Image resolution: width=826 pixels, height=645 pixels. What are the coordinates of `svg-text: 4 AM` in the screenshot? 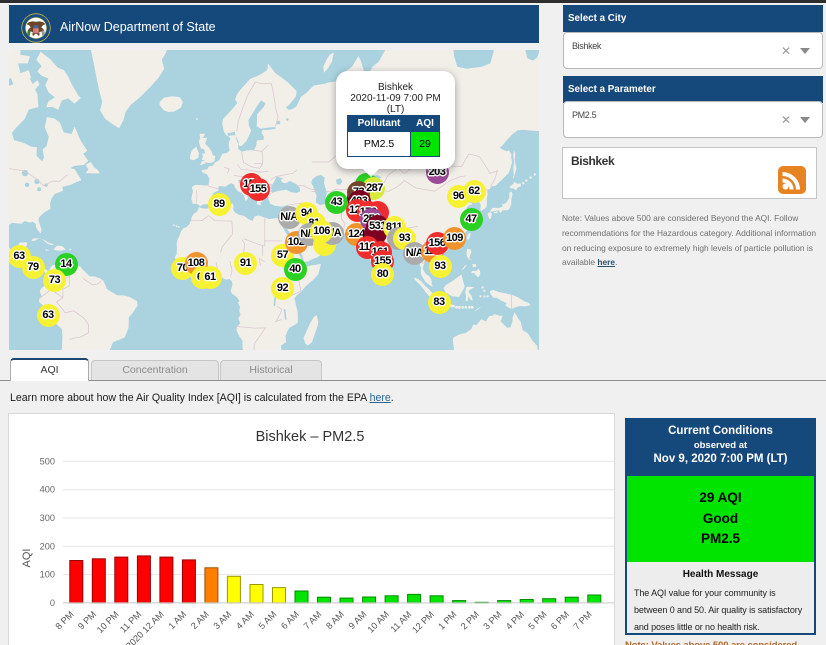 It's located at (245, 620).